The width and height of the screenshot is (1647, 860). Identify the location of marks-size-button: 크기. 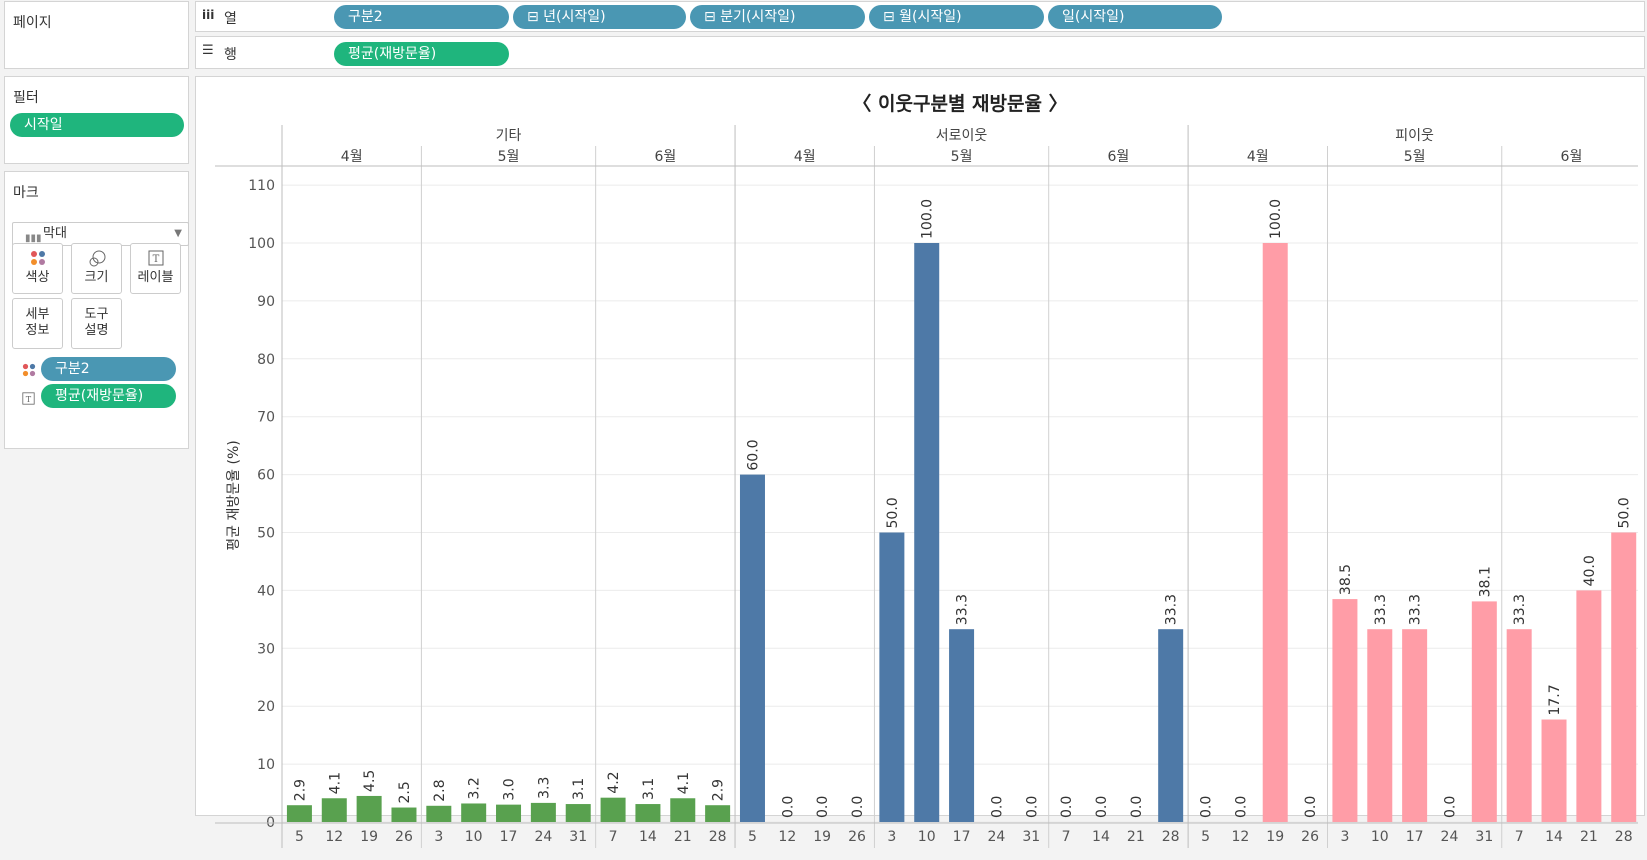
(96, 268).